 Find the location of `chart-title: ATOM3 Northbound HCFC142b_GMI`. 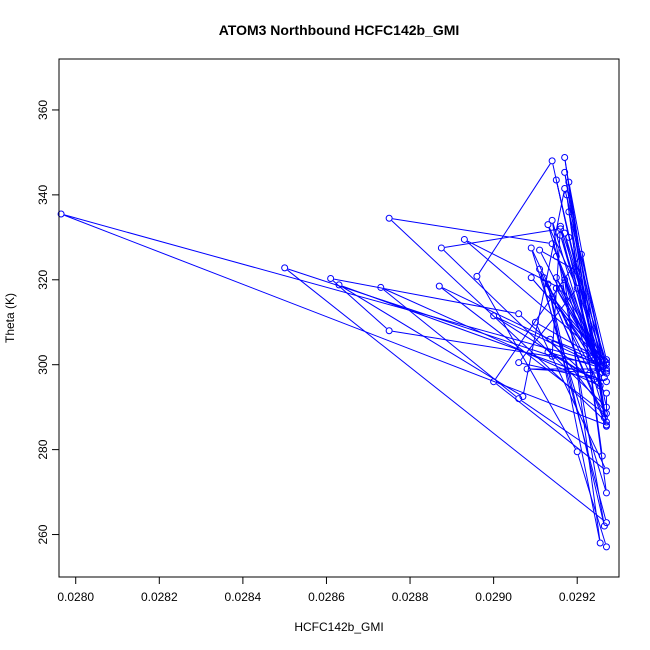

chart-title: ATOM3 Northbound HCFC142b_GMI is located at coordinates (339, 30).